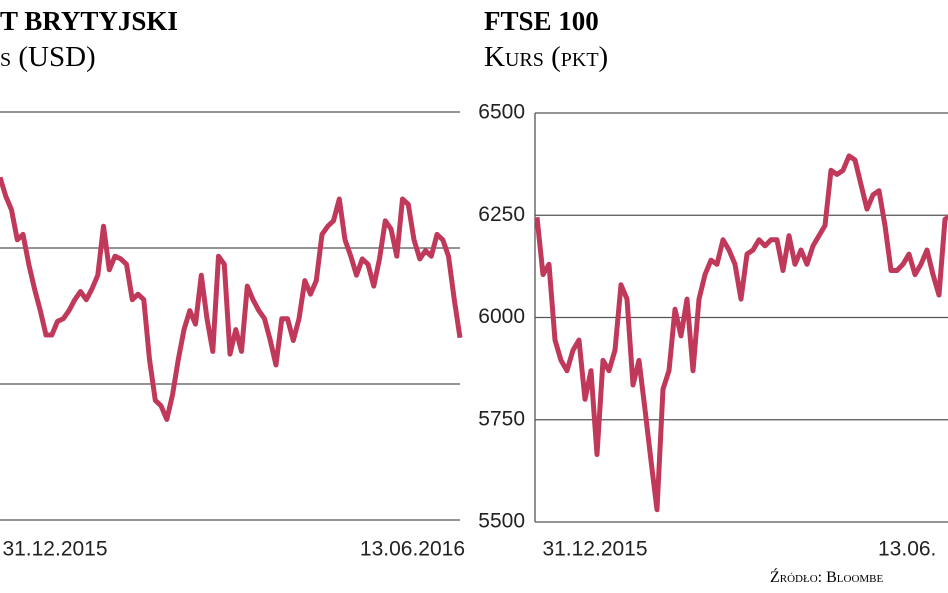 The height and width of the screenshot is (593, 948). Describe the element at coordinates (541, 21) in the screenshot. I see `chart-title: FTSE 100` at that location.